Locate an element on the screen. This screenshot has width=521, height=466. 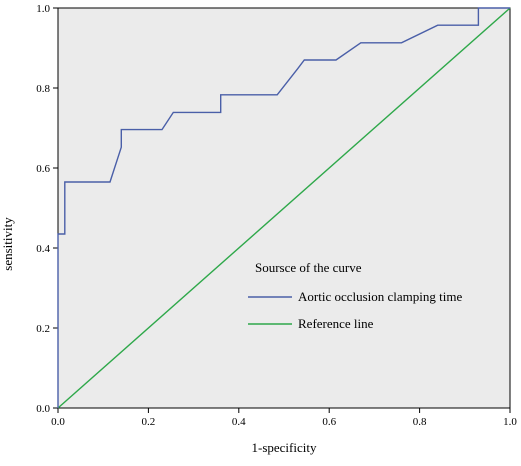
x-tick-label: 0.4 is located at coordinates (239, 422).